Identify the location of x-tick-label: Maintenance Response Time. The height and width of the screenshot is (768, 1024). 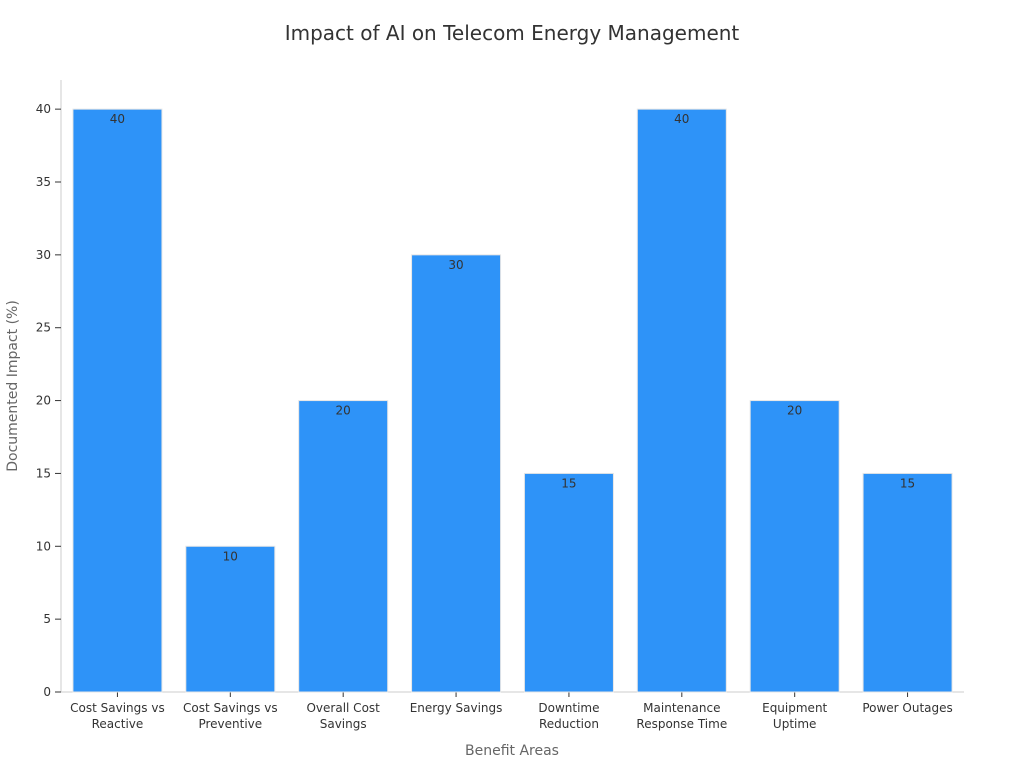
(681, 716).